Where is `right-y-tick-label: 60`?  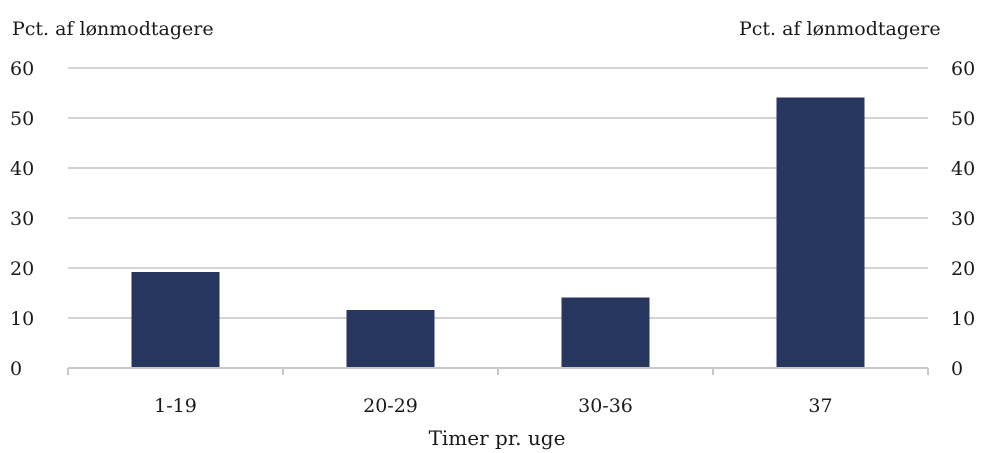 right-y-tick-label: 60 is located at coordinates (963, 69).